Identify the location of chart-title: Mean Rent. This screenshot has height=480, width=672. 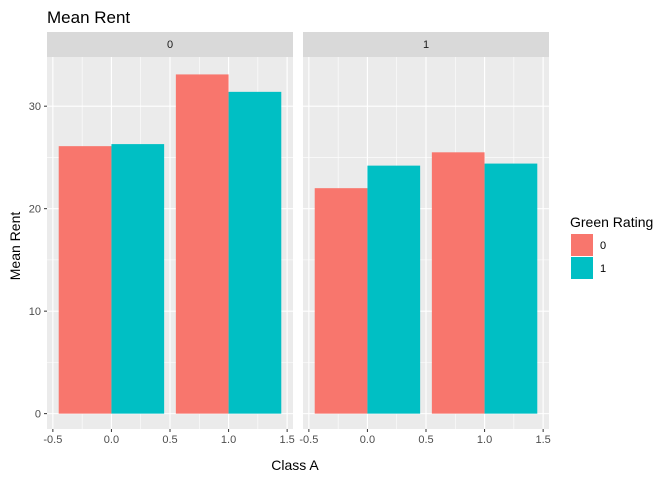
(88, 17).